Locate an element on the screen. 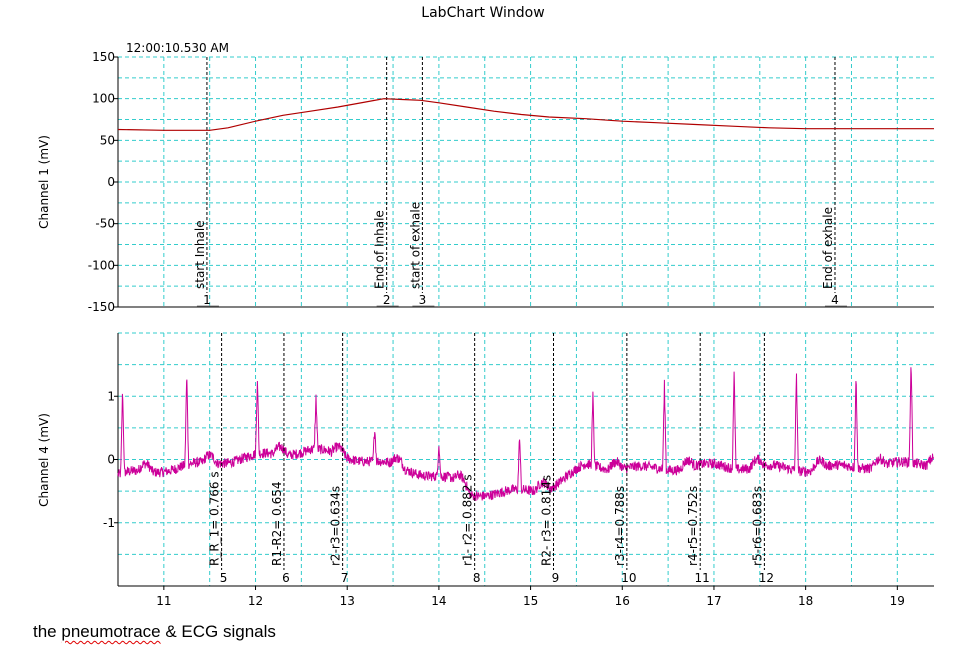 The image size is (976, 648). event-marker-label: r1- r2= 0.882 s is located at coordinates (468, 520).